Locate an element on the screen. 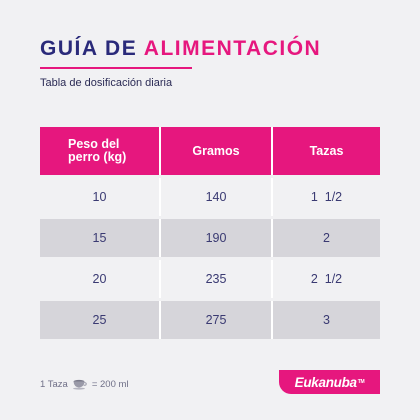 The width and height of the screenshot is (420, 420). cup-measure-note: 1 Taza = 200 ml is located at coordinates (84, 384).